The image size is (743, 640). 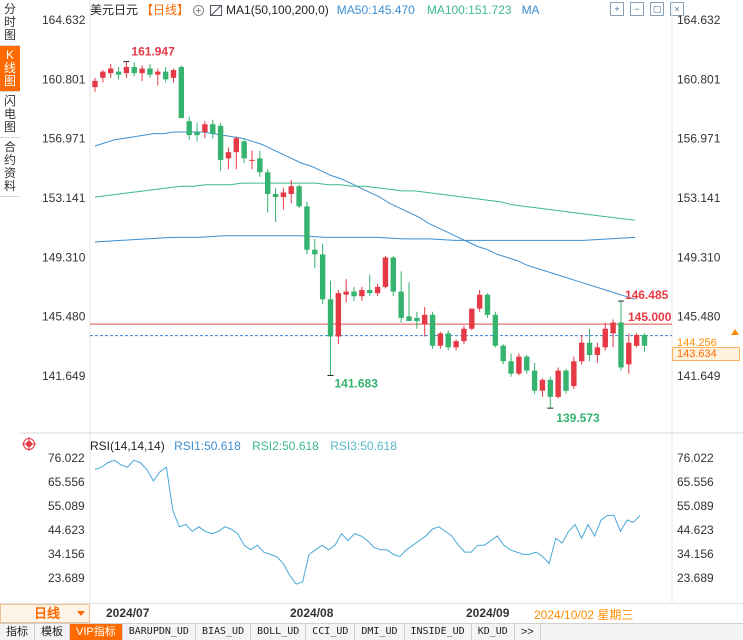 What do you see at coordinates (617, 9) in the screenshot?
I see `zoom-in-icon: +` at bounding box center [617, 9].